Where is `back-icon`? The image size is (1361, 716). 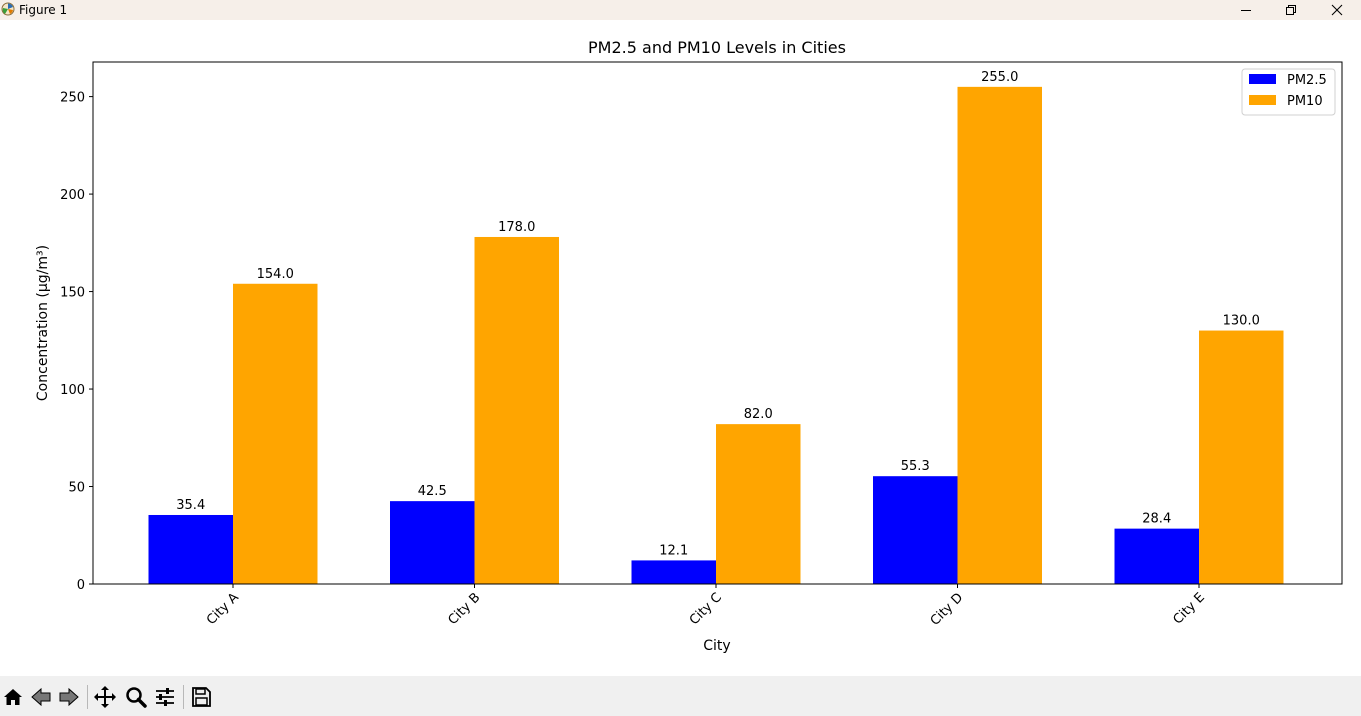 back-icon is located at coordinates (41, 697).